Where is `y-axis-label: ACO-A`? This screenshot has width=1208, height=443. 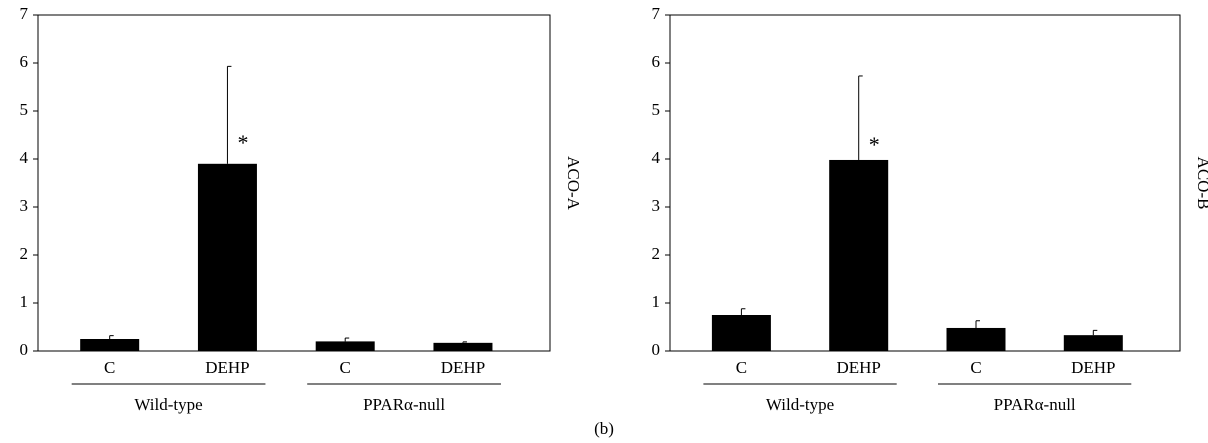 y-axis-label: ACO-A is located at coordinates (573, 183).